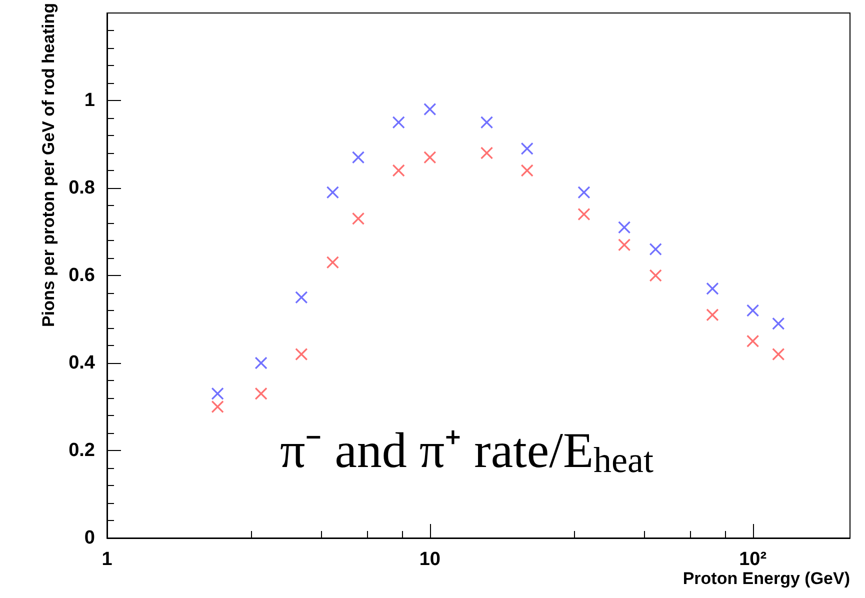 Image resolution: width=865 pixels, height=598 pixels. What do you see at coordinates (429, 559) in the screenshot?
I see `x-tick-label: 10` at bounding box center [429, 559].